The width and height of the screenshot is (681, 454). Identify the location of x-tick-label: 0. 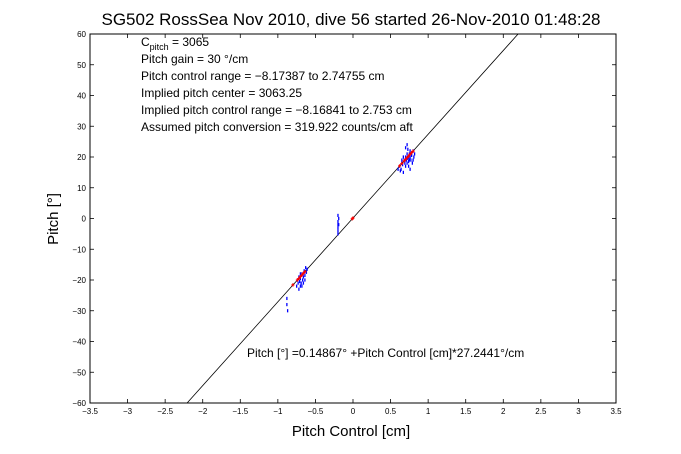
(353, 411).